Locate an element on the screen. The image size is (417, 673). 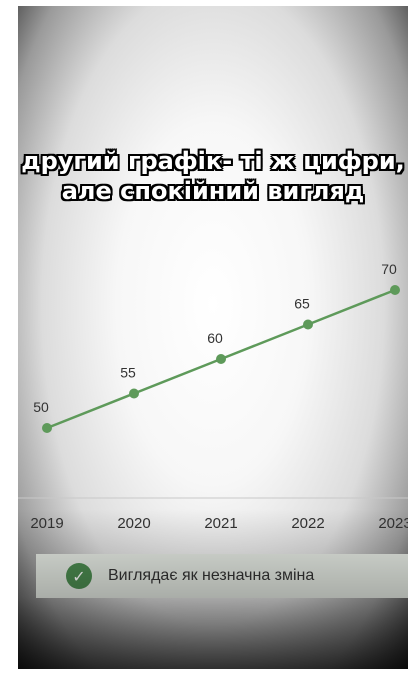
caption-line-2: але спокійний вигляд is located at coordinates (213, 191).